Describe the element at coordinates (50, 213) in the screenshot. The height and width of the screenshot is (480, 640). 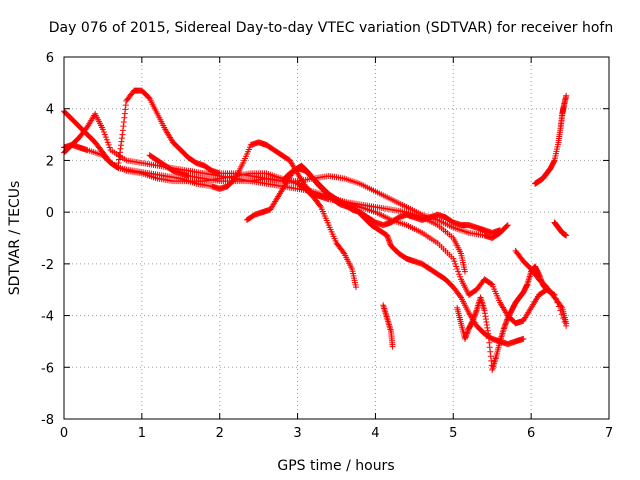
I see `y-tick-label: 0` at that location.